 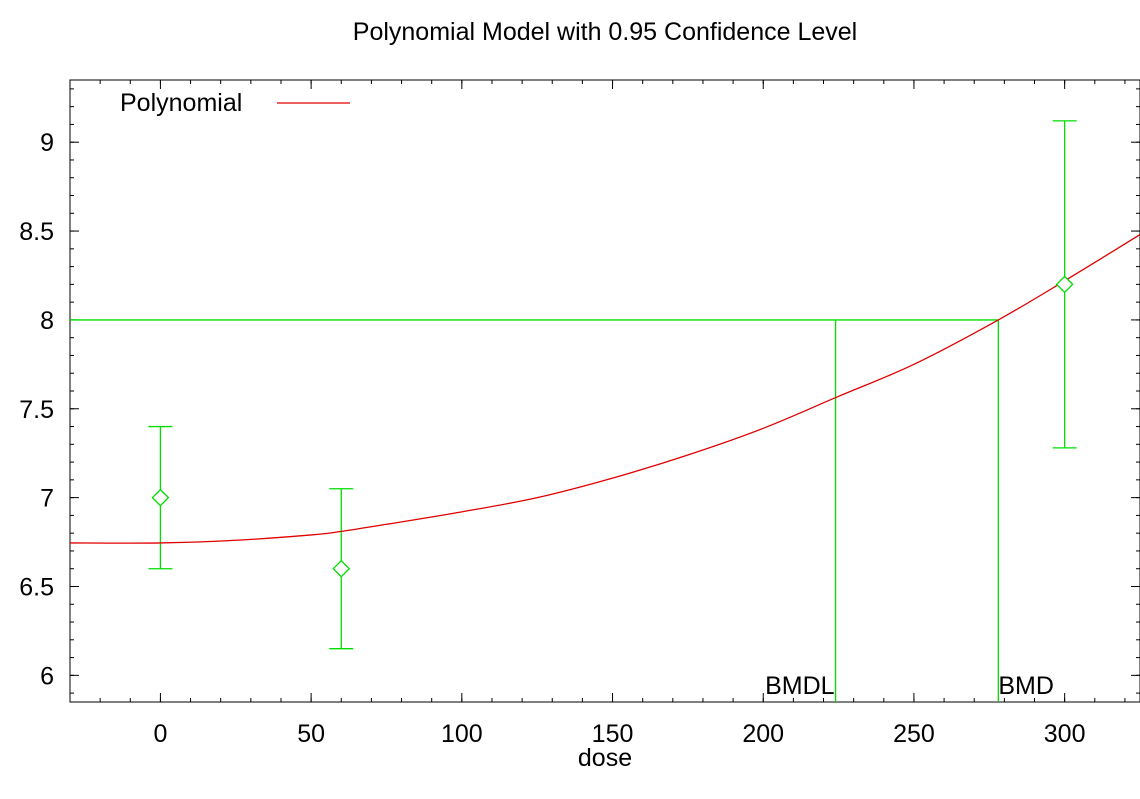 What do you see at coordinates (311, 734) in the screenshot?
I see `x-tick-label: 50` at bounding box center [311, 734].